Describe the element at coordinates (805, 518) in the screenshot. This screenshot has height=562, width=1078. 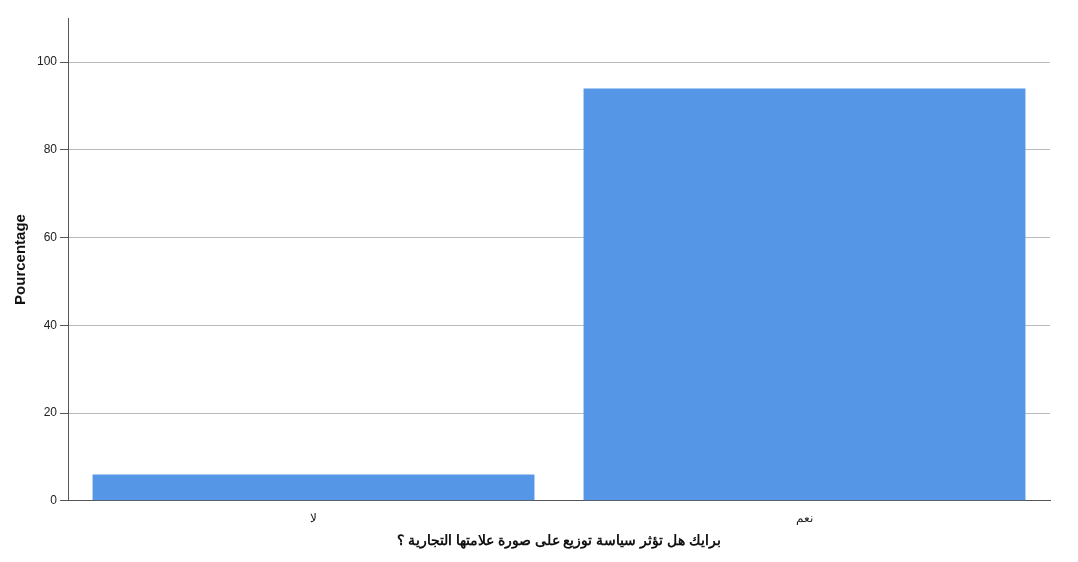
I see `x-tick-label: نعم` at that location.